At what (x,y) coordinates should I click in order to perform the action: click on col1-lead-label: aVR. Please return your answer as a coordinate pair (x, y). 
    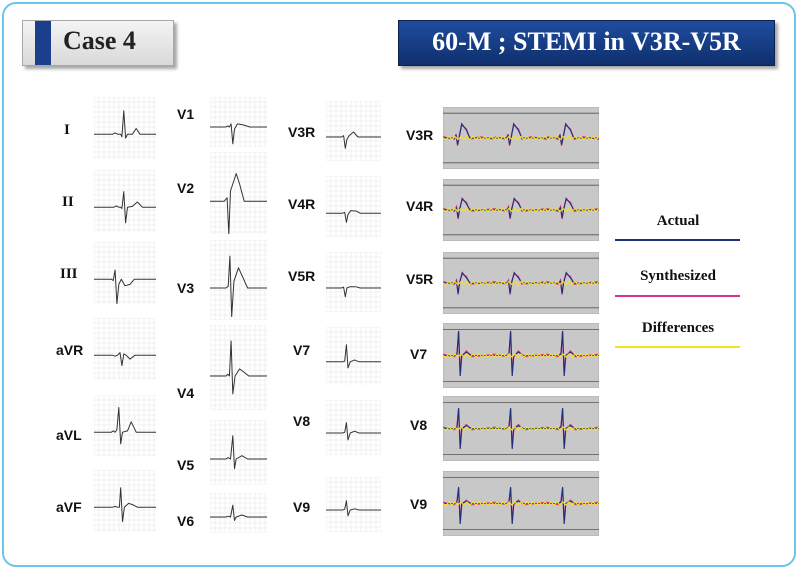
    Looking at the image, I should click on (70, 350).